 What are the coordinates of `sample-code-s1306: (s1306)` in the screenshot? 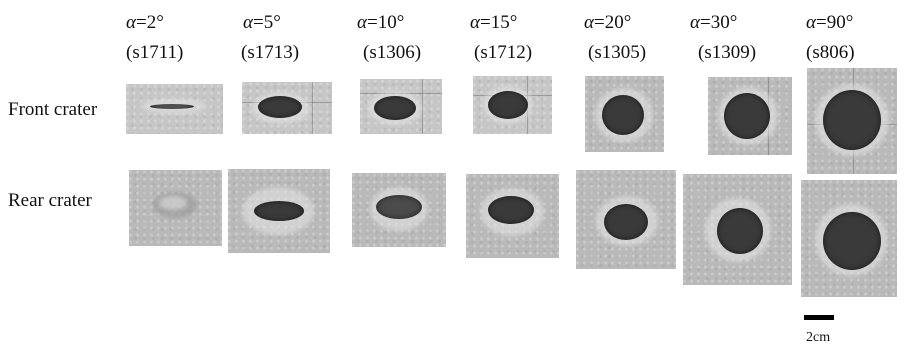 It's located at (392, 52).